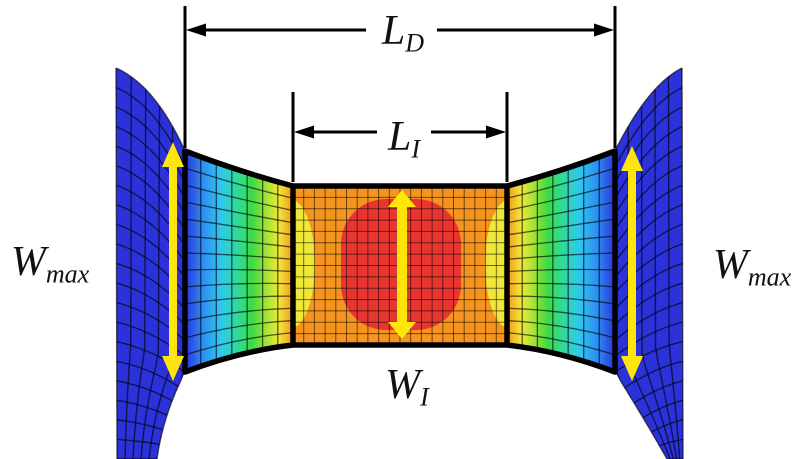  What do you see at coordinates (239, 261) in the screenshot?
I see `transition-left-region` at bounding box center [239, 261].